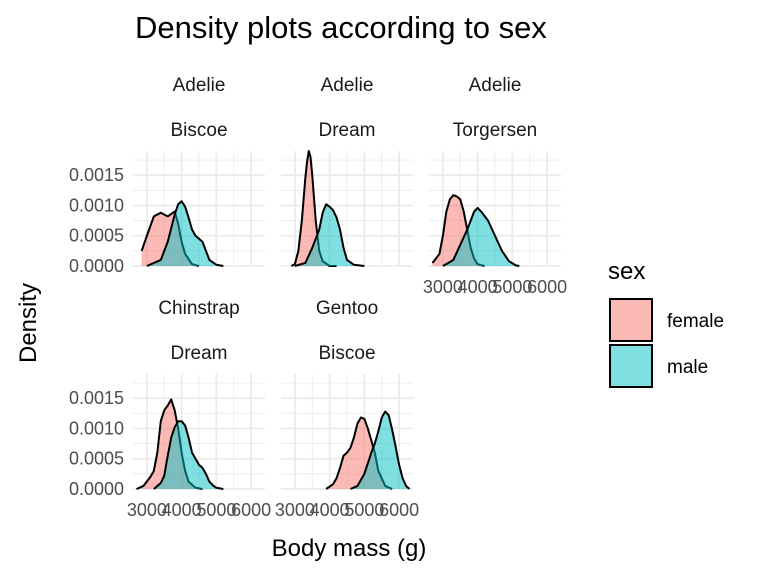 This screenshot has width=768, height=576. I want to click on legend-key-male, so click(631, 366).